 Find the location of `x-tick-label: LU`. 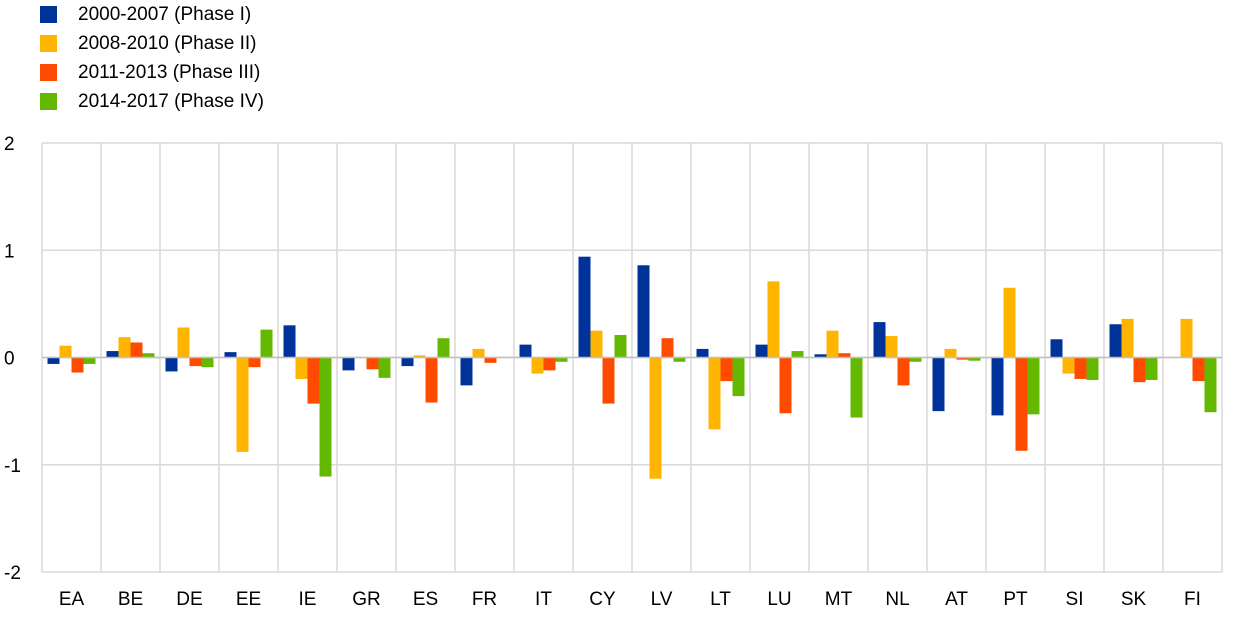

x-tick-label: LU is located at coordinates (779, 599).